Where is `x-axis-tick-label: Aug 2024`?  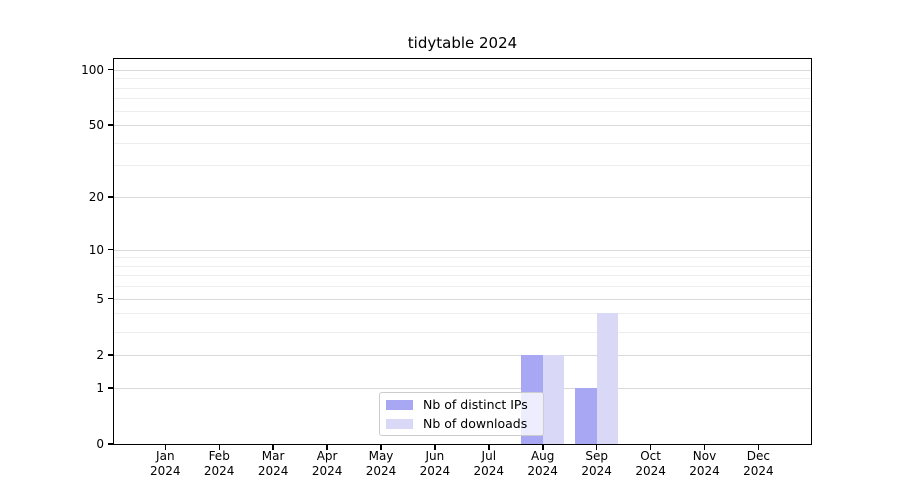 x-axis-tick-label: Aug 2024 is located at coordinates (543, 464).